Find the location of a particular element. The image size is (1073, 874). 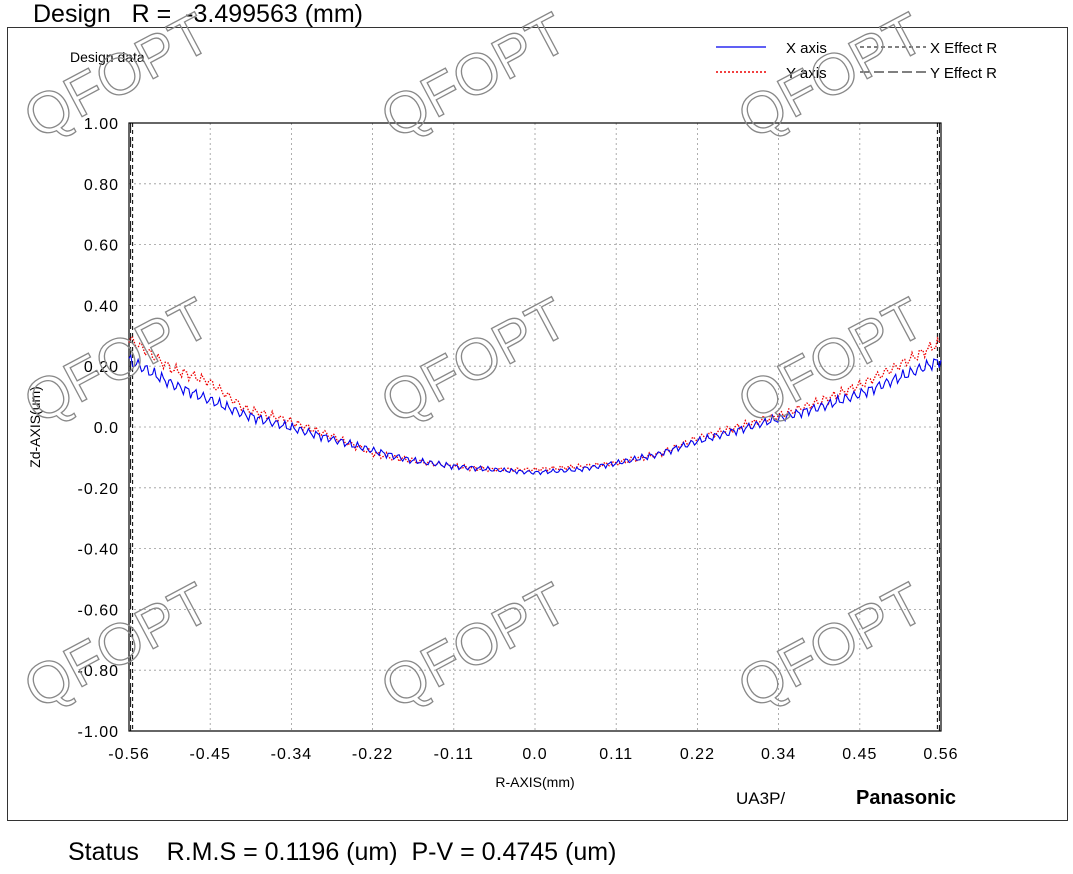

y-tick-label: -0.40 is located at coordinates (98, 550).